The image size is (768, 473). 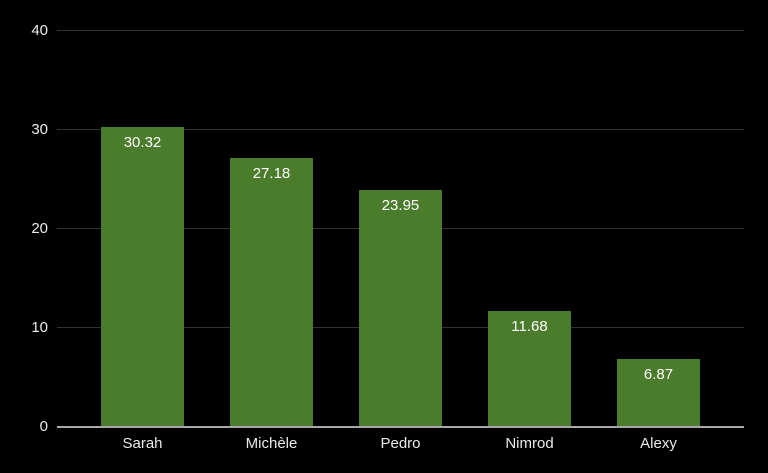 I want to click on x-axis-line, so click(x=400, y=427).